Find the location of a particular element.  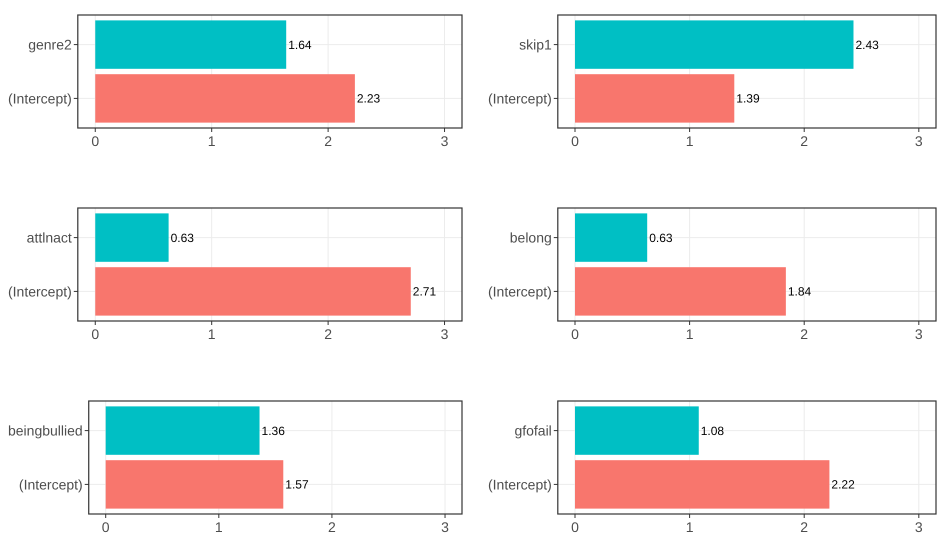

y-tick-label: belong is located at coordinates (531, 237).